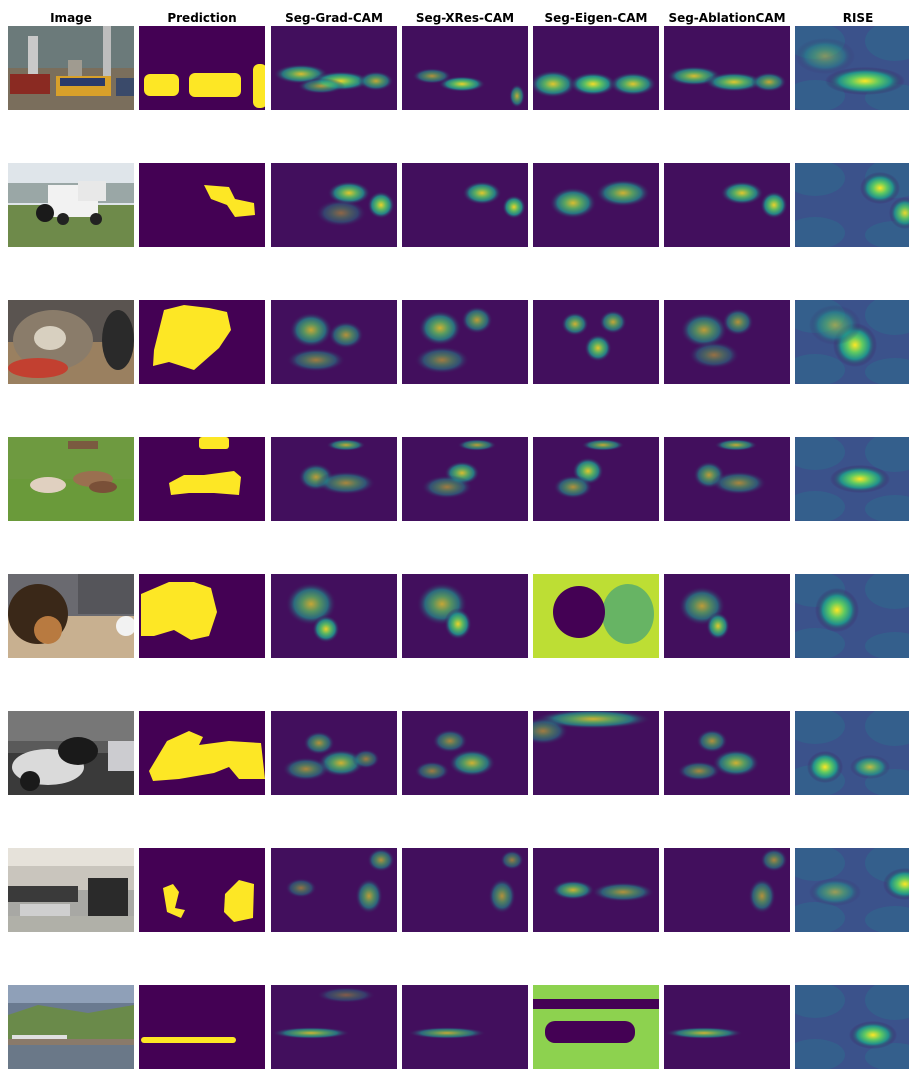 The height and width of the screenshot is (1069, 909). Describe the element at coordinates (596, 18) in the screenshot. I see `column-header-seg-eigen-cam: Seg-Eigen-CAM` at that location.